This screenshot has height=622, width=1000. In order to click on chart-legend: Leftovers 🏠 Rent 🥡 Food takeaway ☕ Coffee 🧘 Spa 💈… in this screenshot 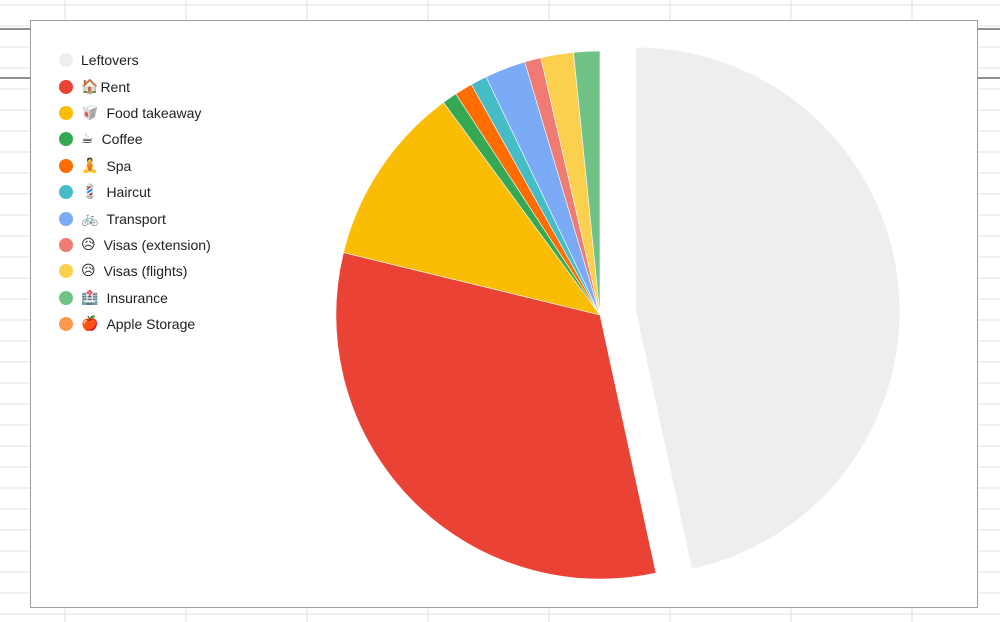, I will do `click(135, 192)`.